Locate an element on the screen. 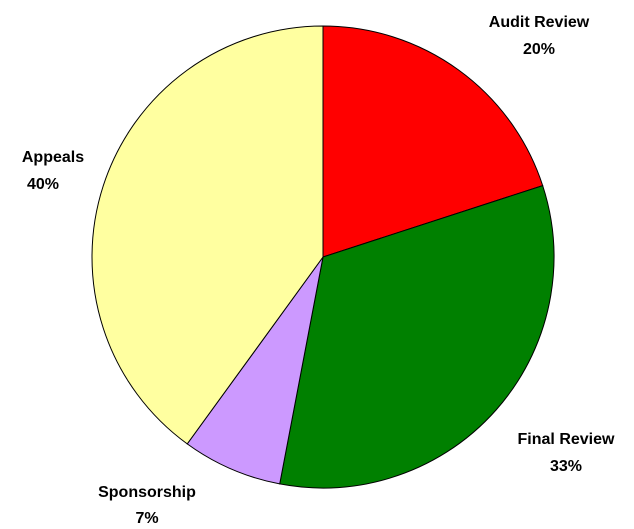  slice-value-appeals: 40% is located at coordinates (43, 184).